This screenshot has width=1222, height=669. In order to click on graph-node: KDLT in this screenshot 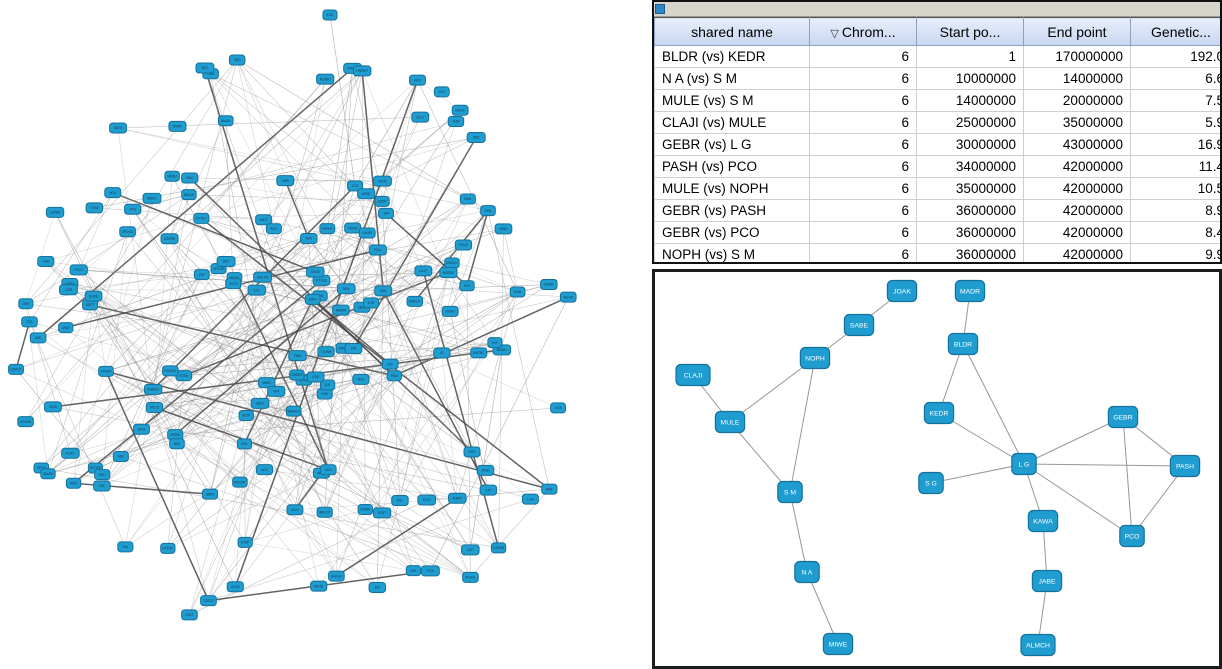, I will do `click(189, 615)`.